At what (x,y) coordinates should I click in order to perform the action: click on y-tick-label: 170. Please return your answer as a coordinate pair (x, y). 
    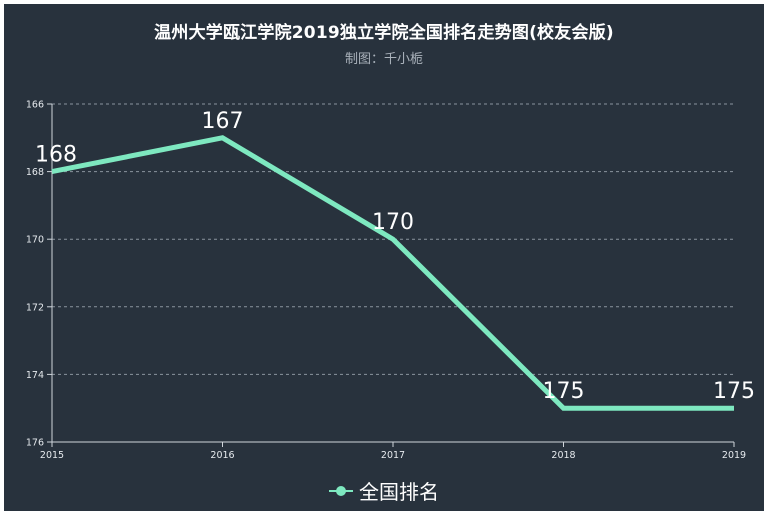
    Looking at the image, I should click on (35, 240).